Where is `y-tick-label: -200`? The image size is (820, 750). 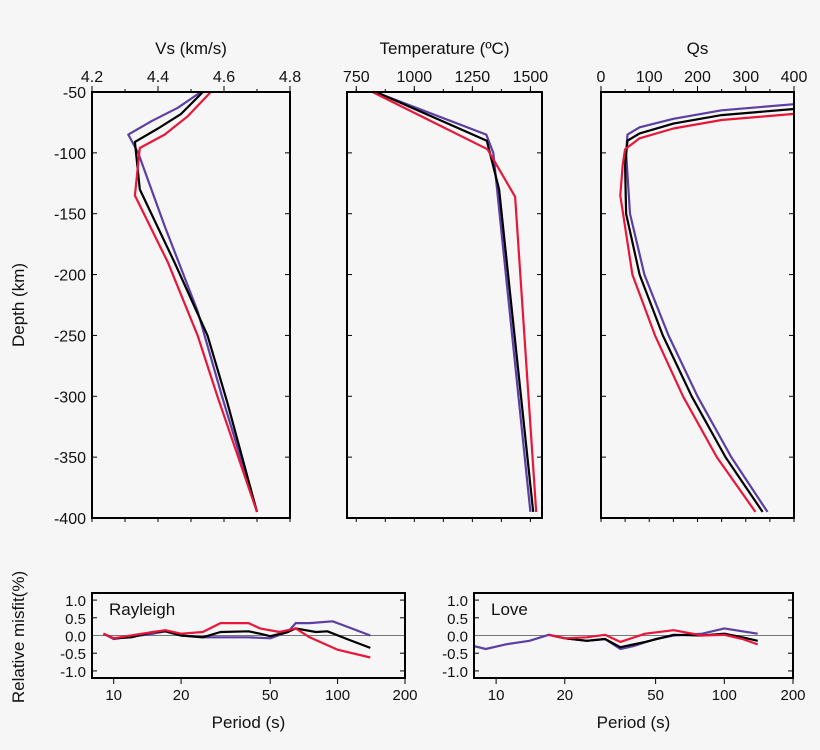 y-tick-label: -200 is located at coordinates (70, 276).